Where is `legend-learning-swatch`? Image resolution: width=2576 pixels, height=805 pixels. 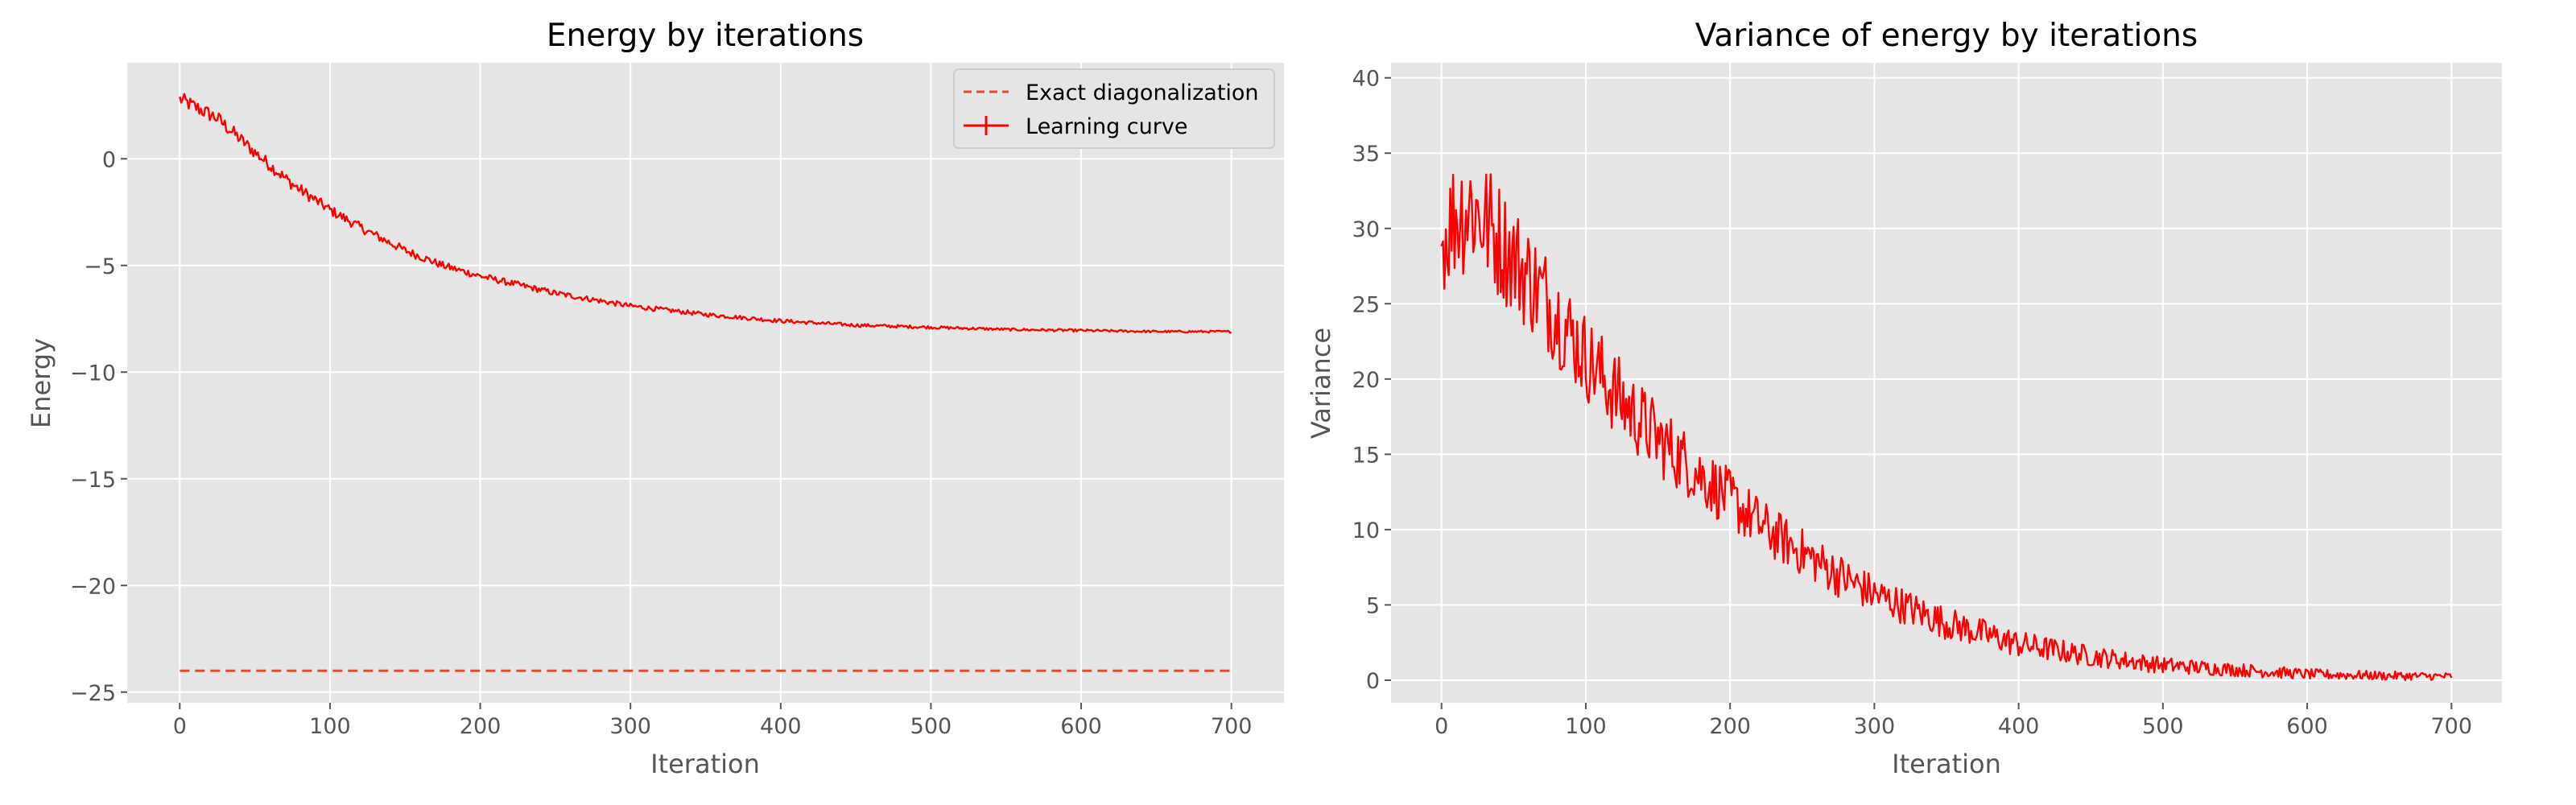 legend-learning-swatch is located at coordinates (986, 126).